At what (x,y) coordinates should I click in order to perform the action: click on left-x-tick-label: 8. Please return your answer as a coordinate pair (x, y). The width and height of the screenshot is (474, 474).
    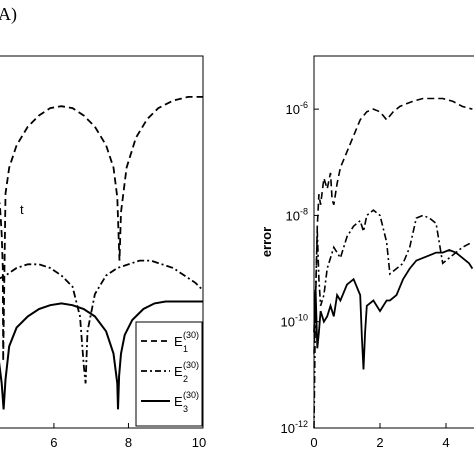
    Looking at the image, I should click on (128, 442).